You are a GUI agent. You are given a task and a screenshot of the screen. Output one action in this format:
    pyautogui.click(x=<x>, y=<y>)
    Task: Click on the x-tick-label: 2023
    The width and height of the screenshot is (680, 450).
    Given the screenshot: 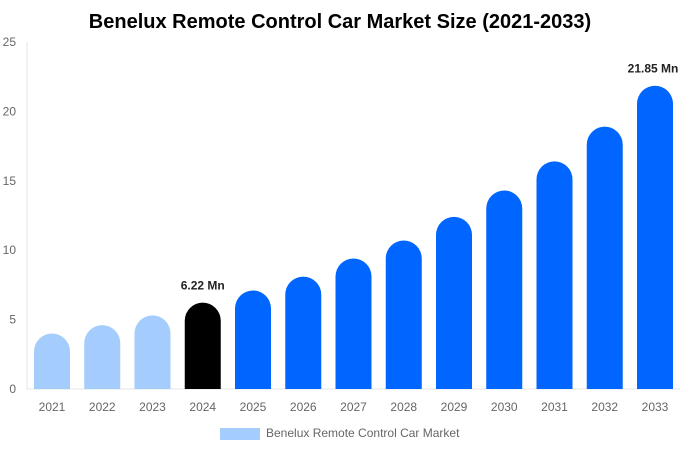 What is the action you would take?
    pyautogui.click(x=152, y=407)
    